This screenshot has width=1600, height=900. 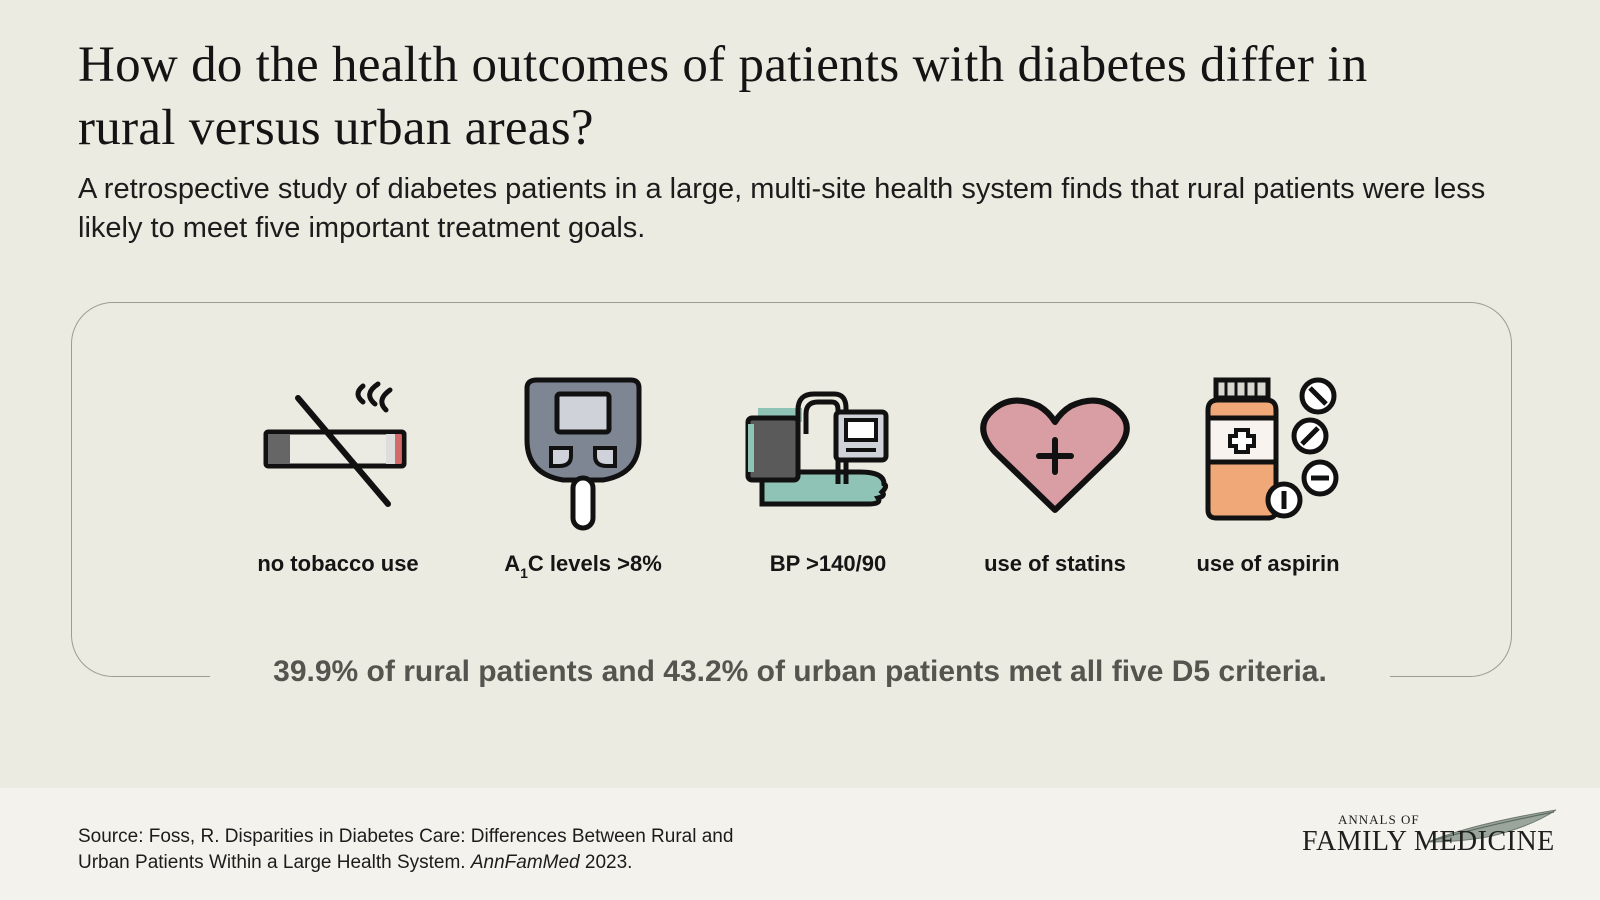 What do you see at coordinates (1268, 454) in the screenshot?
I see `pill-bottle-icon` at bounding box center [1268, 454].